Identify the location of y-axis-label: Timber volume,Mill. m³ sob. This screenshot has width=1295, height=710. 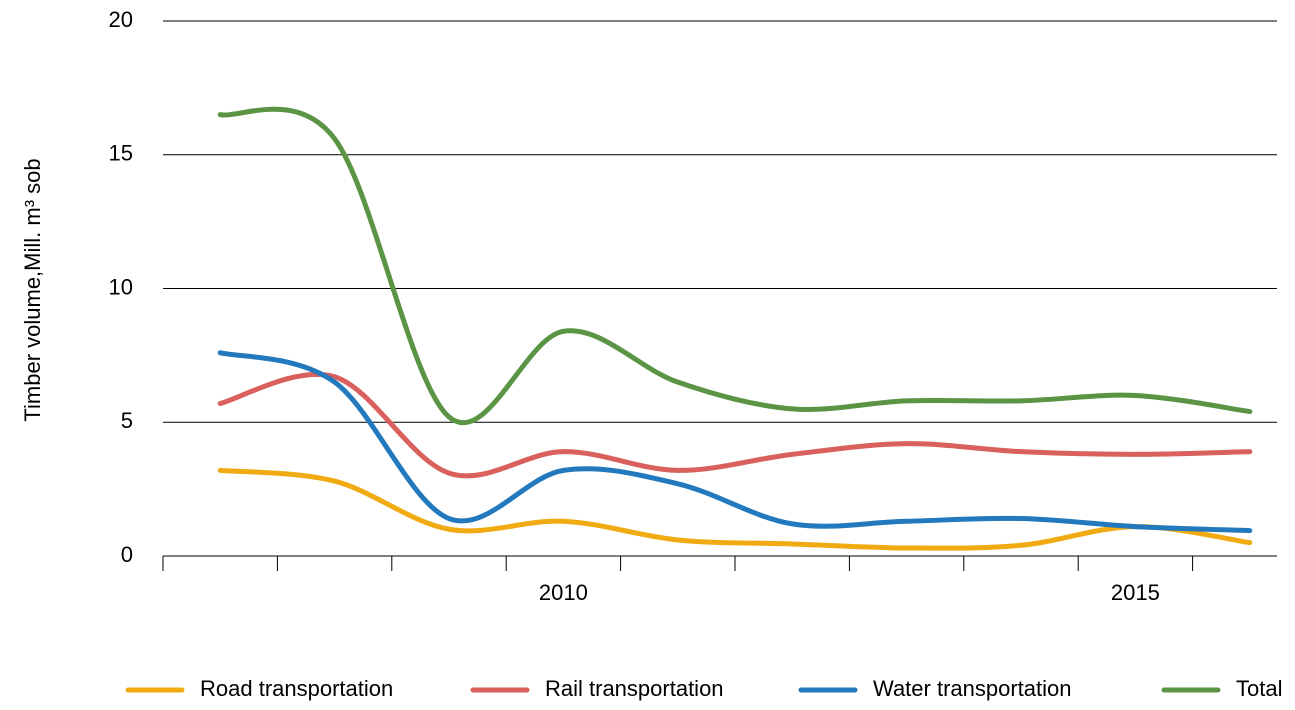
(32, 289).